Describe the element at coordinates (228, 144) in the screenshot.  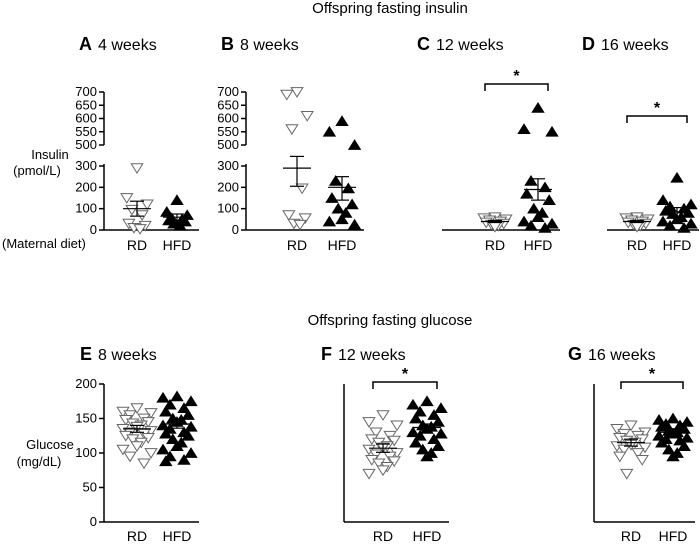
I see `y-tick-label: 500` at that location.